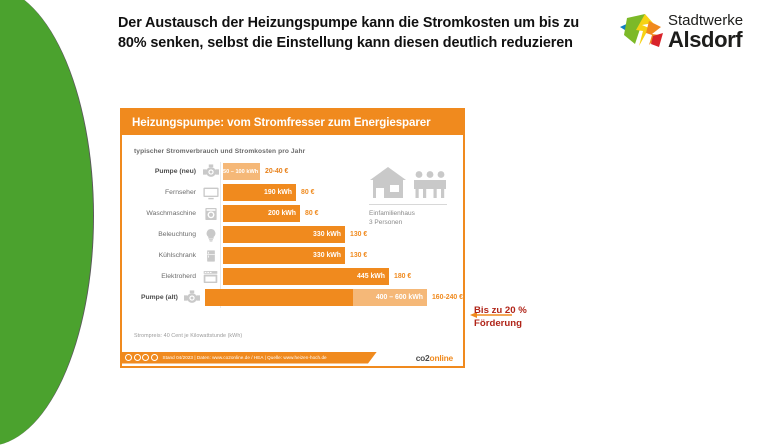 Image resolution: width=768 pixels, height=446 pixels. What do you see at coordinates (408, 204) in the screenshot?
I see `divider` at bounding box center [408, 204].